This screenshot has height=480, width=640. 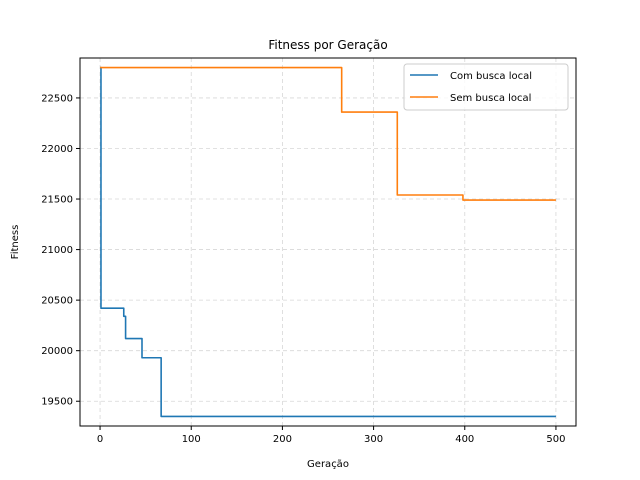 I want to click on legend-label-com-busca-local: Com busca local, so click(x=491, y=76).